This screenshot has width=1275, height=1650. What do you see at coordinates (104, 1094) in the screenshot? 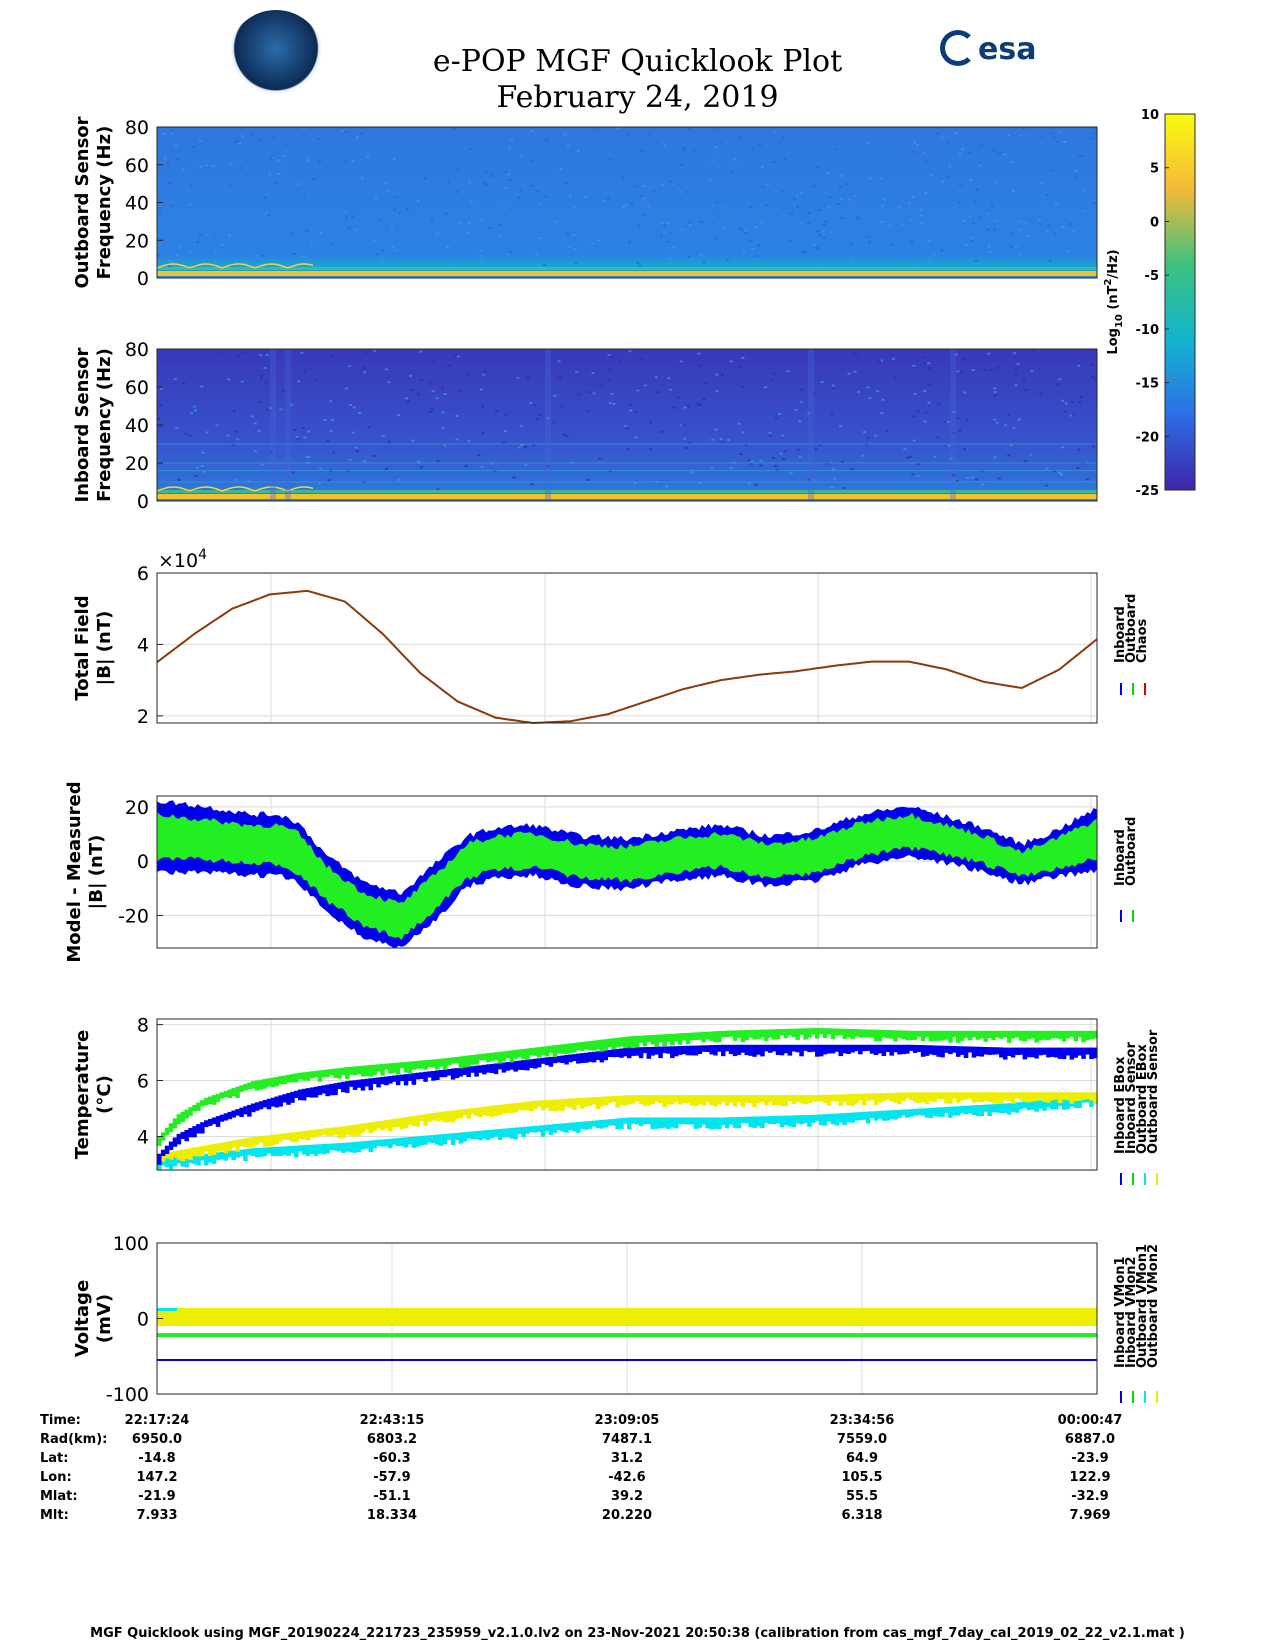
I see `y-axis-label: (°C)` at bounding box center [104, 1094].